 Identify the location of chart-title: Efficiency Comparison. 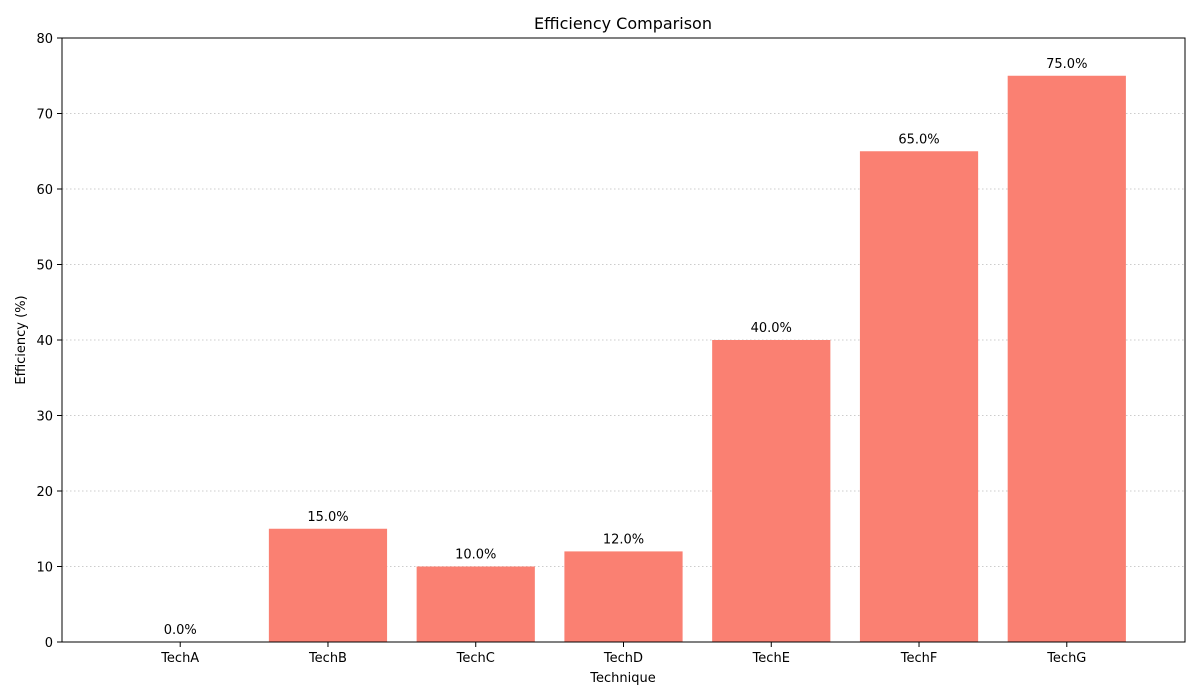
(623, 23).